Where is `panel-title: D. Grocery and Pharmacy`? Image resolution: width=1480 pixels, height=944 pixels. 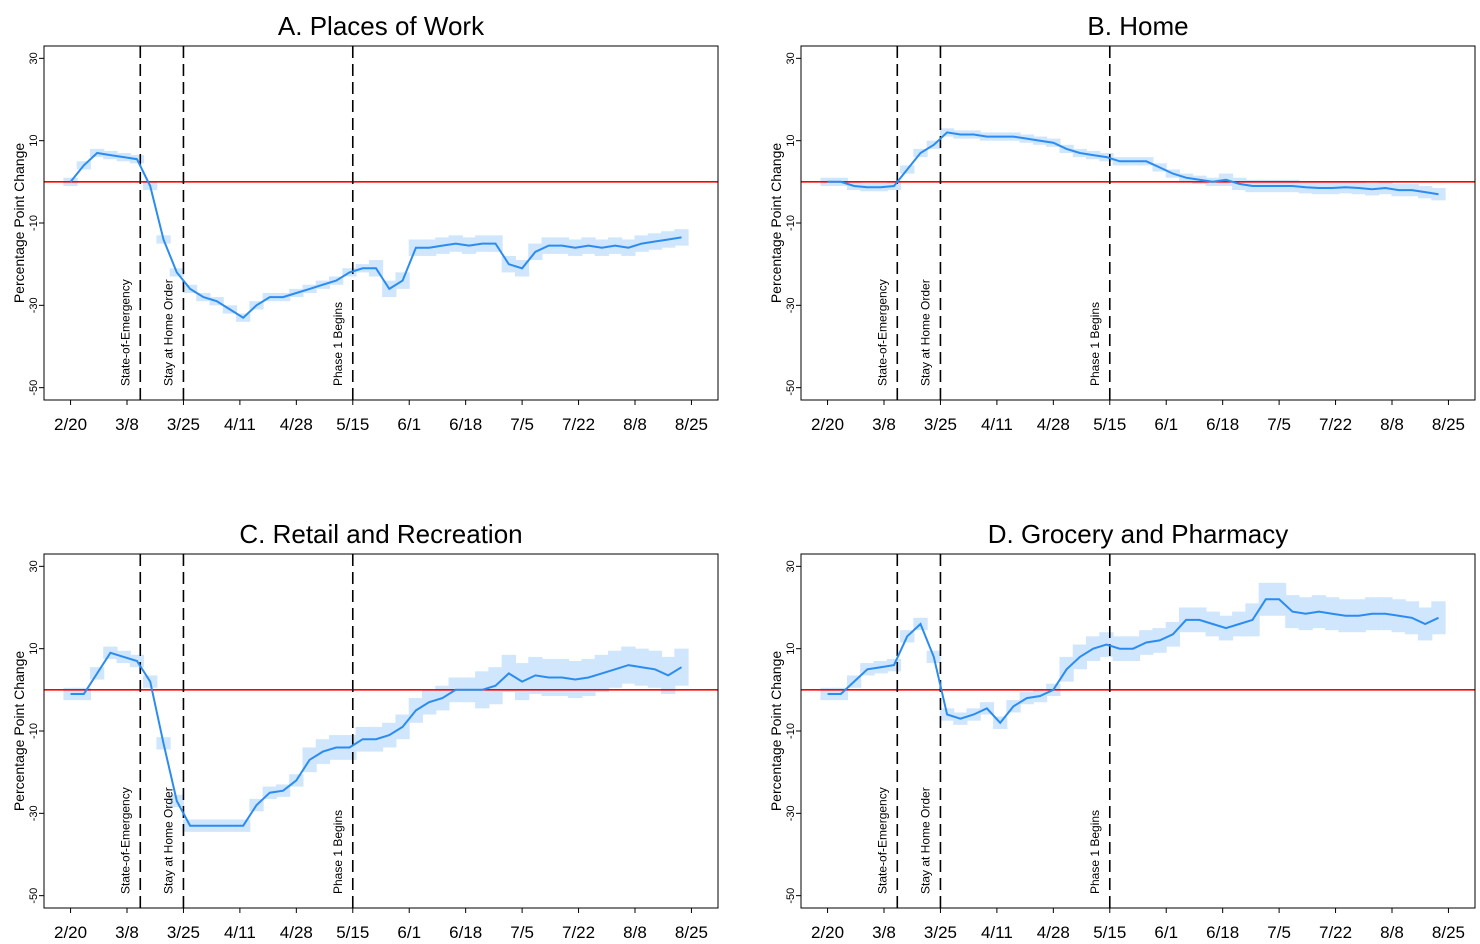 panel-title: D. Grocery and Pharmacy is located at coordinates (1138, 534).